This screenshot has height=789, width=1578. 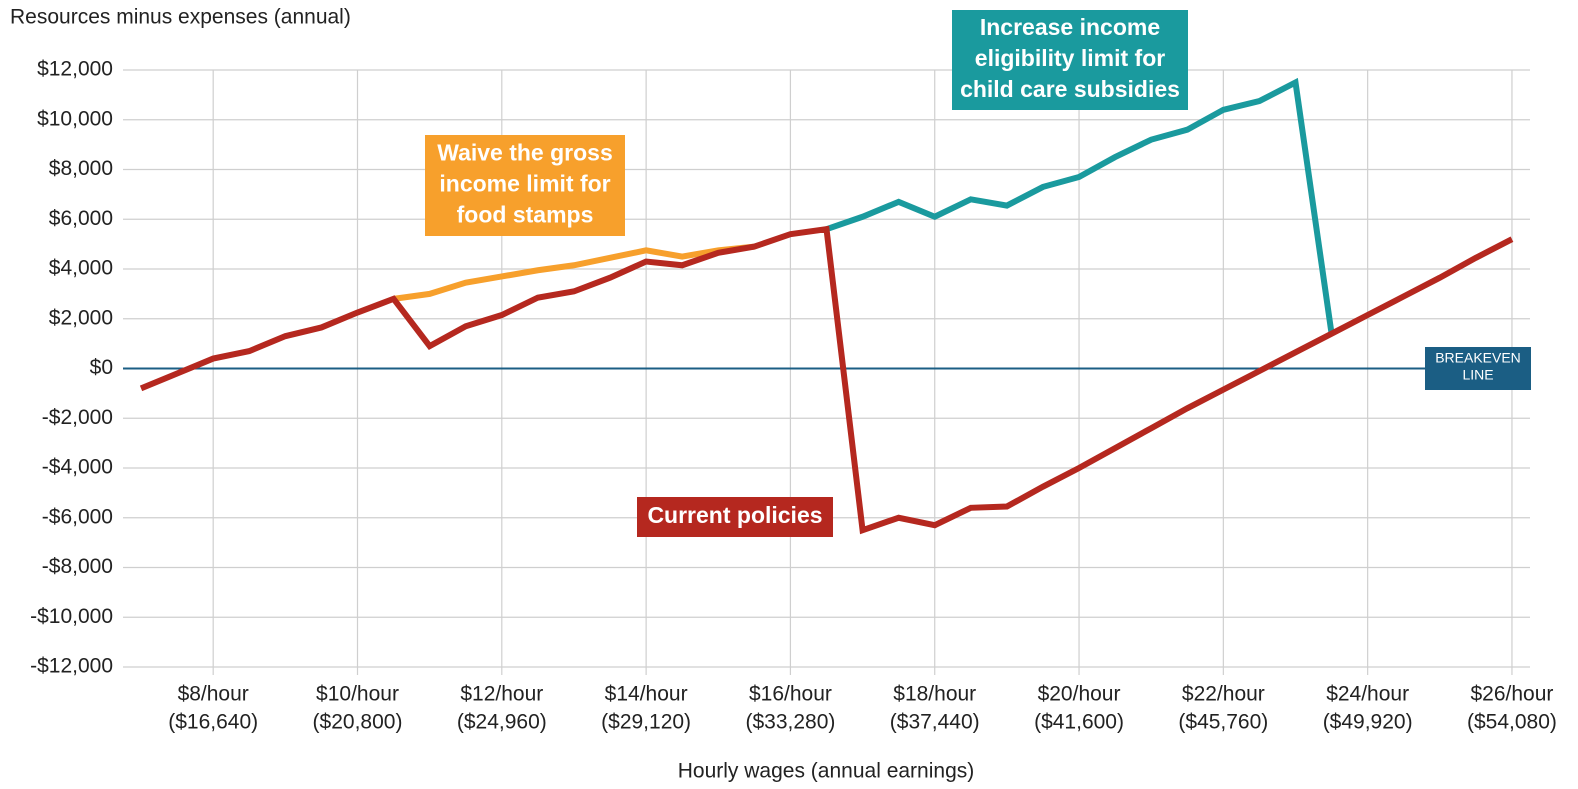 I want to click on annotation: food stamps, so click(x=525, y=215).